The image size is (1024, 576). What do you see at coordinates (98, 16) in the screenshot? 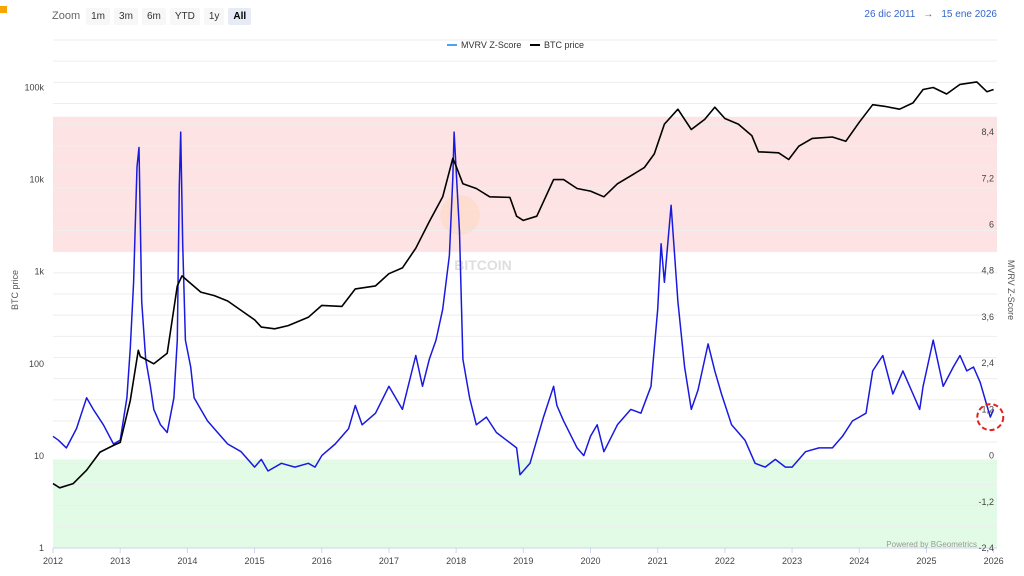
I see `zoom-1m-button: 1m` at bounding box center [98, 16].